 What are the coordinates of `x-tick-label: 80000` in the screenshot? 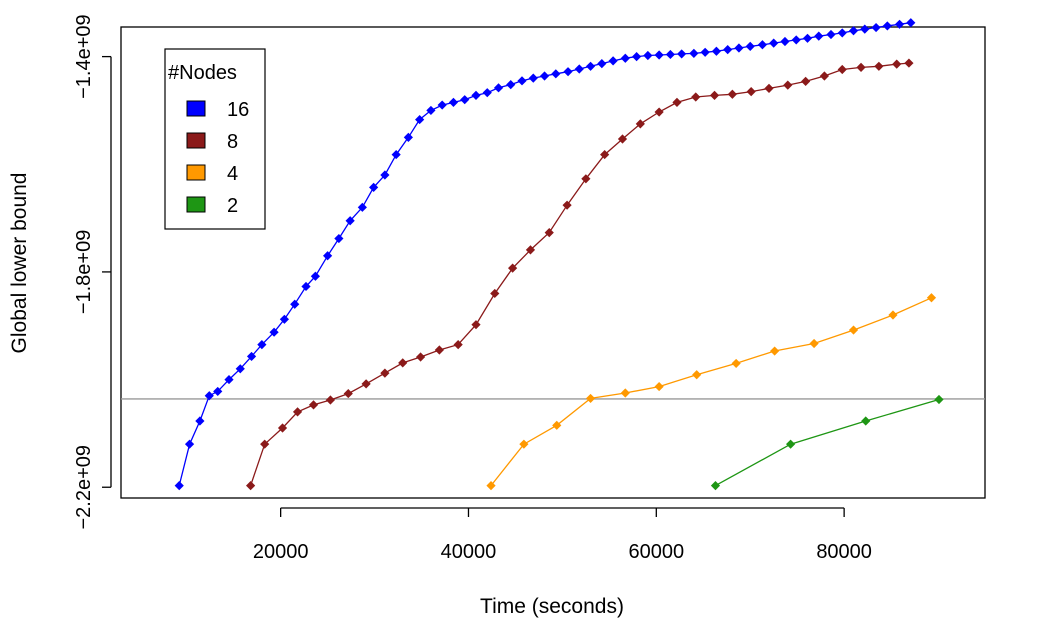 It's located at (844, 552).